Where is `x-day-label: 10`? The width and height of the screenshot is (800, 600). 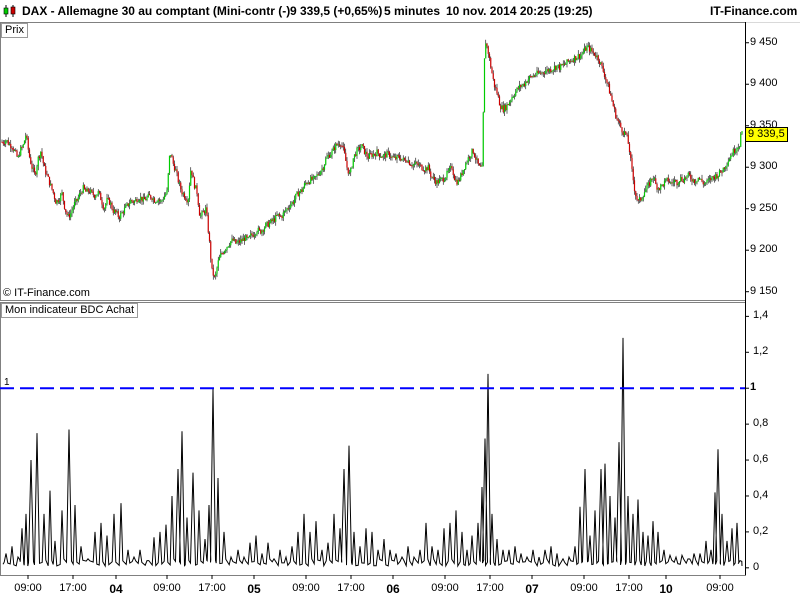 x-day-label: 10 is located at coordinates (666, 589).